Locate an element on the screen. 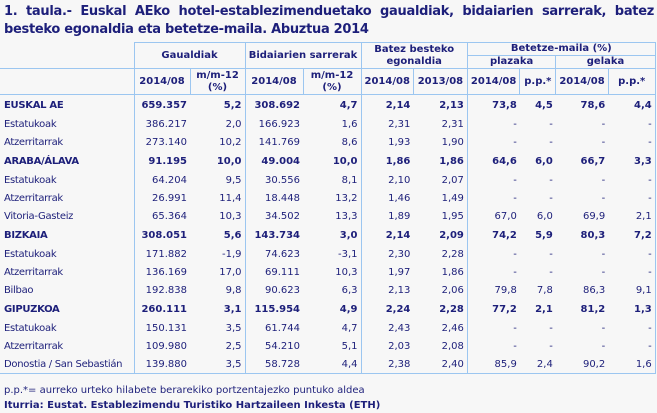 The width and height of the screenshot is (657, 413). table-cell: 3,1 is located at coordinates (218, 309).